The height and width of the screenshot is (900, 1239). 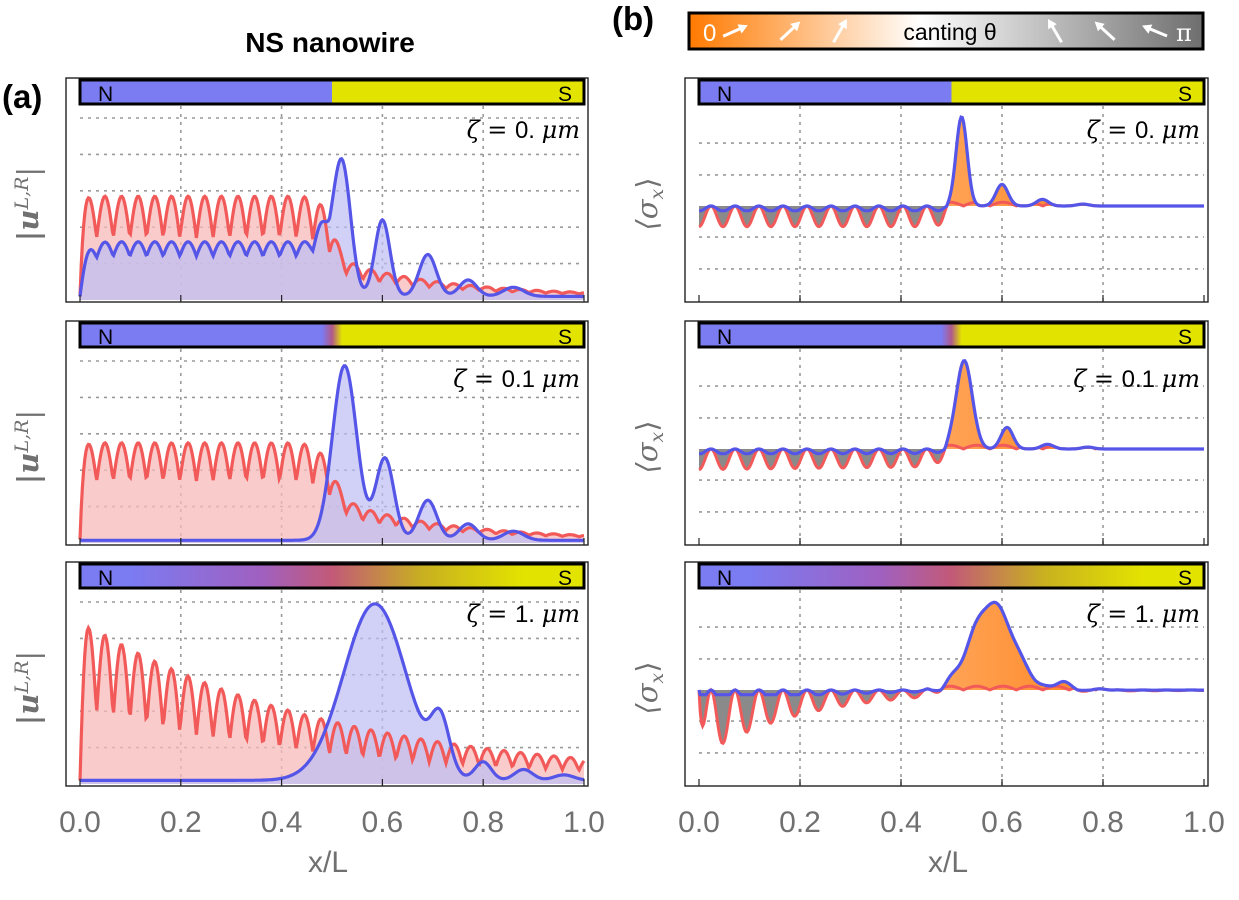 What do you see at coordinates (800, 822) in the screenshot?
I see `x-tick-label: 0.2` at bounding box center [800, 822].